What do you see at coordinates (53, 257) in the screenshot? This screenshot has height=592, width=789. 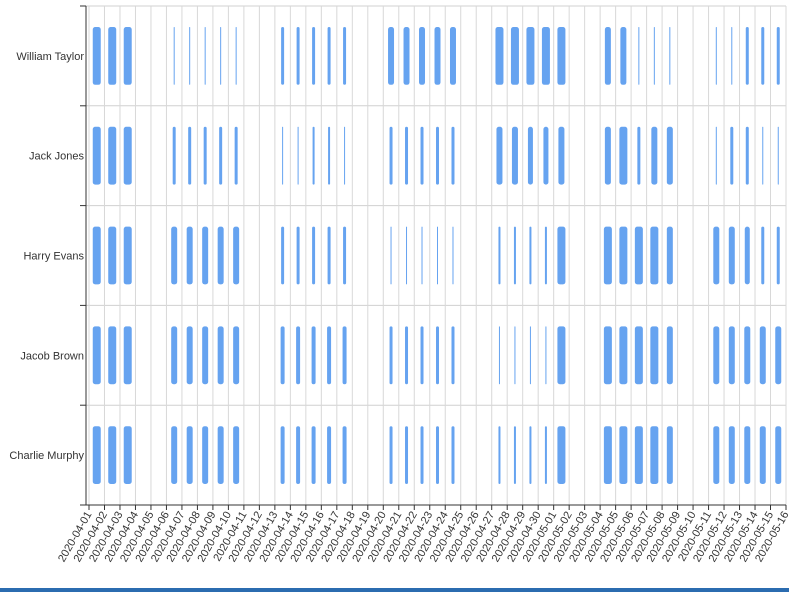 I see `y-tick-label: Harry Evans` at bounding box center [53, 257].